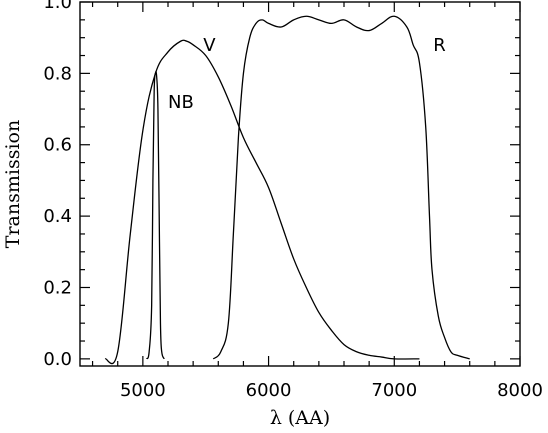 The height and width of the screenshot is (433, 548). Describe the element at coordinates (13, 184) in the screenshot. I see `y-axis-label: Transmission` at that location.